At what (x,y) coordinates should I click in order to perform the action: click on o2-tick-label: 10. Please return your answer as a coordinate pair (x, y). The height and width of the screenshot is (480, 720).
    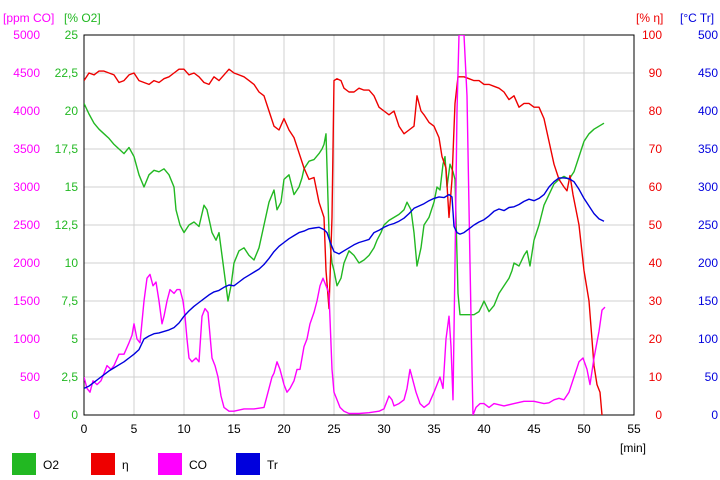
    Looking at the image, I should click on (72, 263).